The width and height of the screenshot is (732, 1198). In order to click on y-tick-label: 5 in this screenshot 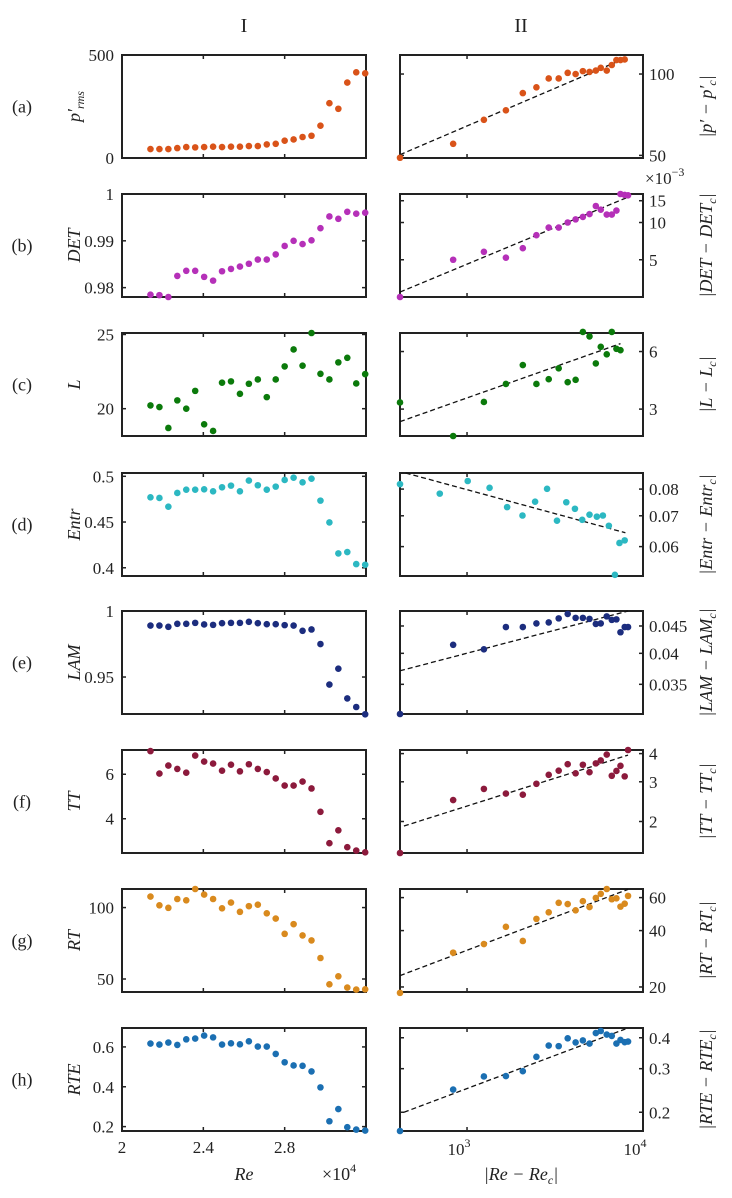, I will do `click(653, 260)`.